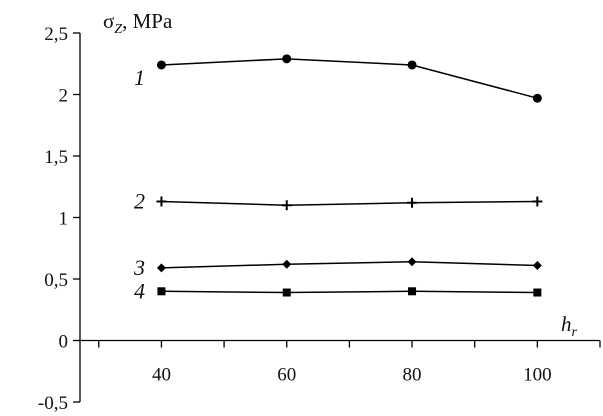 The image size is (603, 416). What do you see at coordinates (56, 157) in the screenshot?
I see `y-tick-label: 1,5` at bounding box center [56, 157].